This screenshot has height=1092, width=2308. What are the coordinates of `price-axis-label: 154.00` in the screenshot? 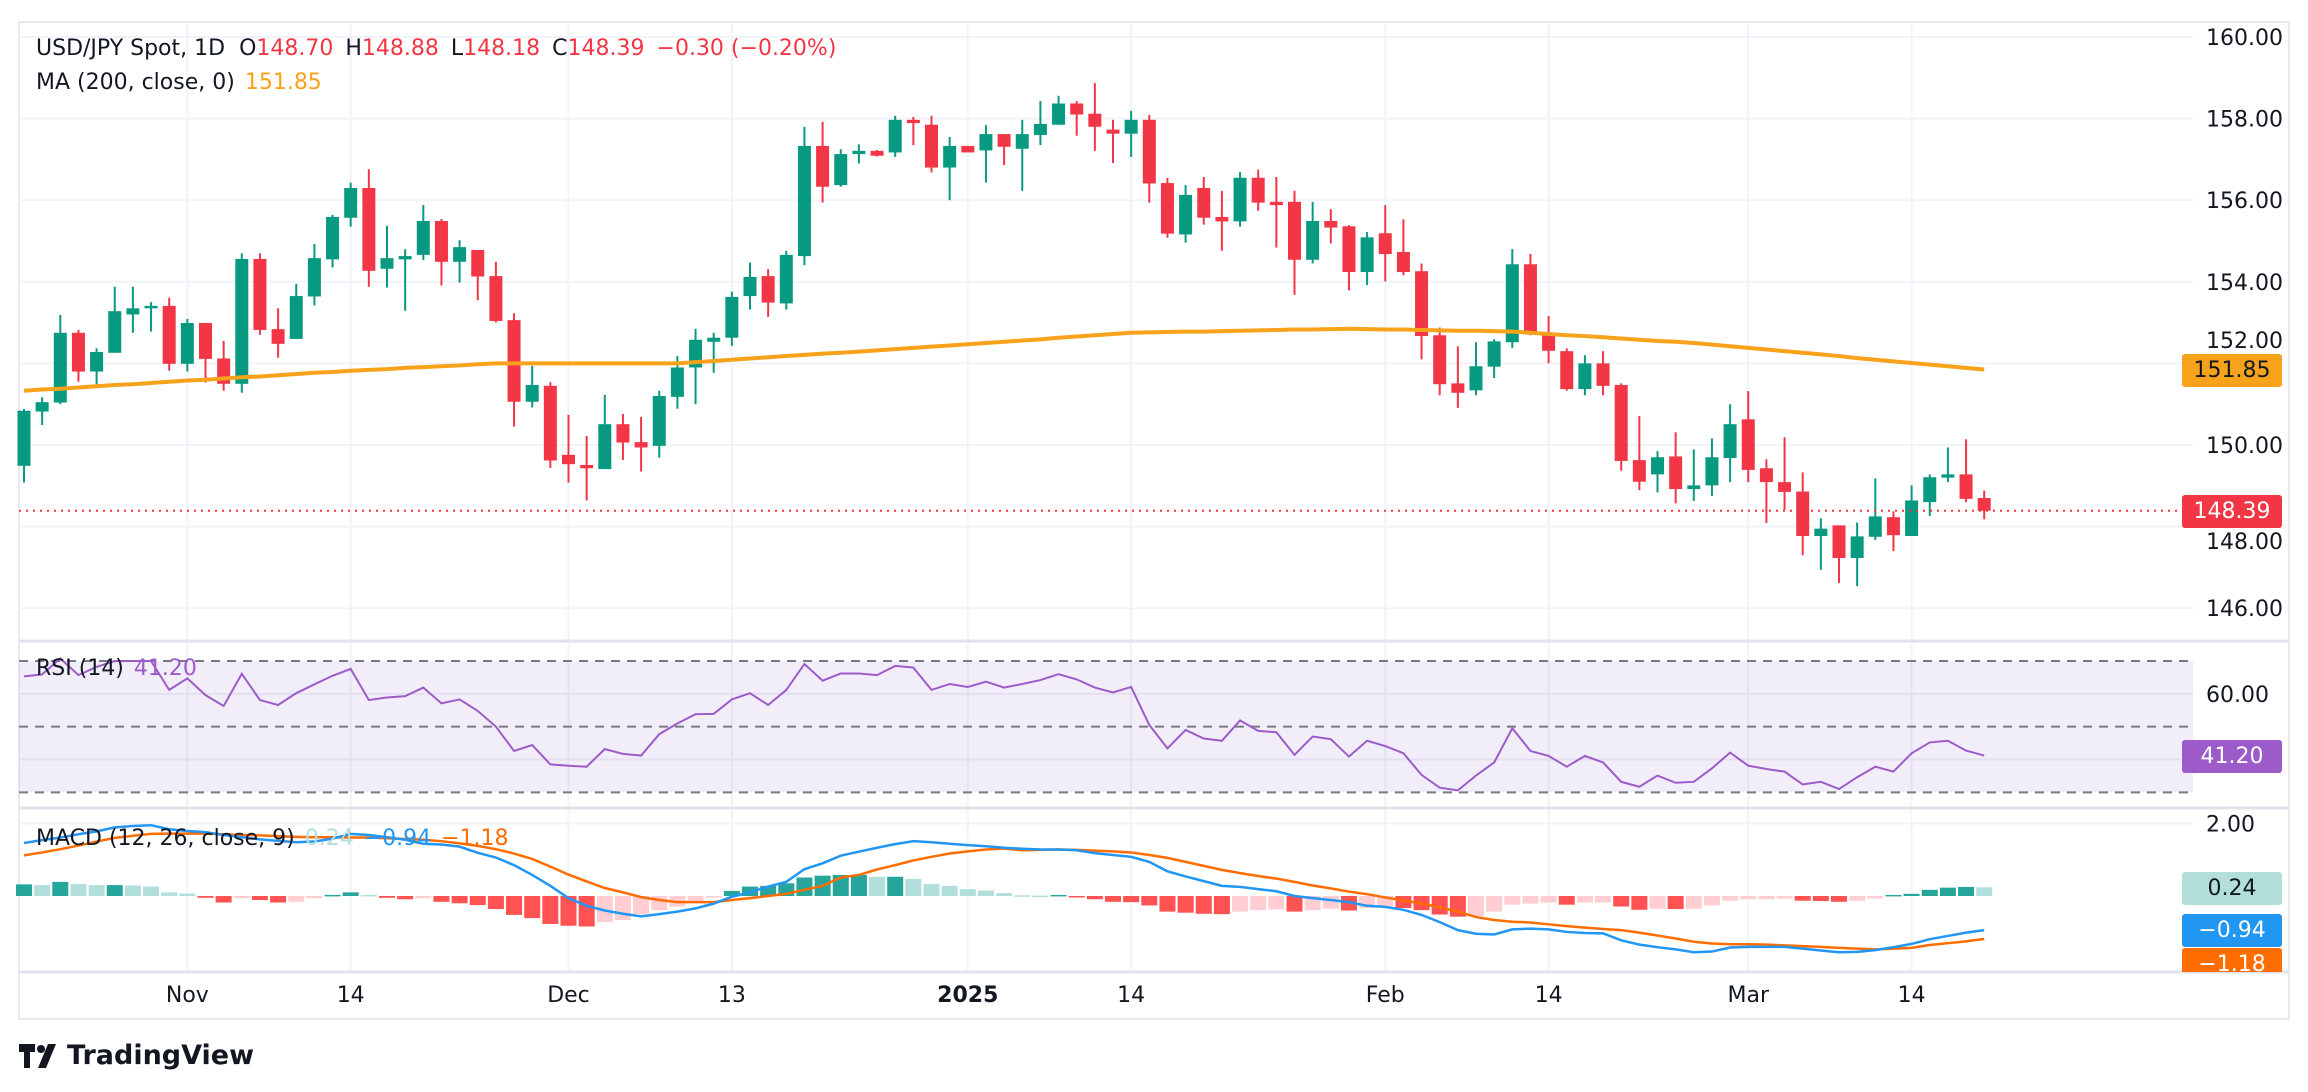 It's located at (2244, 283).